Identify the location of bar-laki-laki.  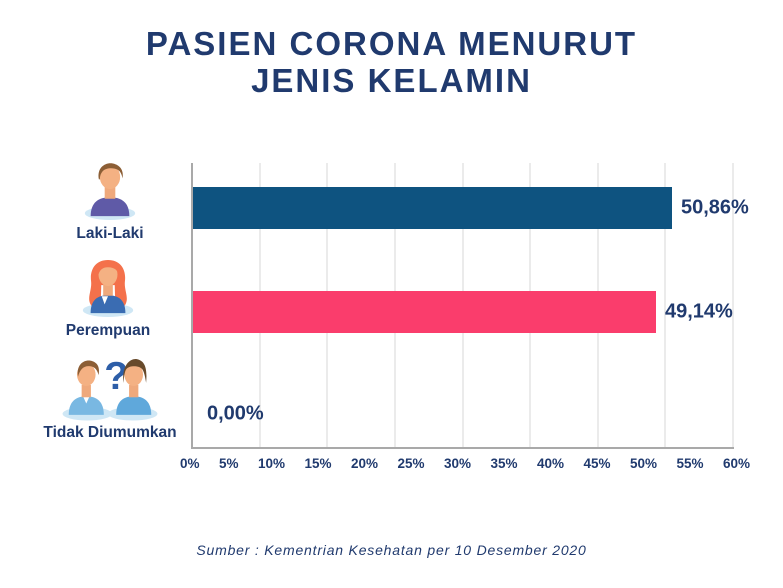
(432, 208).